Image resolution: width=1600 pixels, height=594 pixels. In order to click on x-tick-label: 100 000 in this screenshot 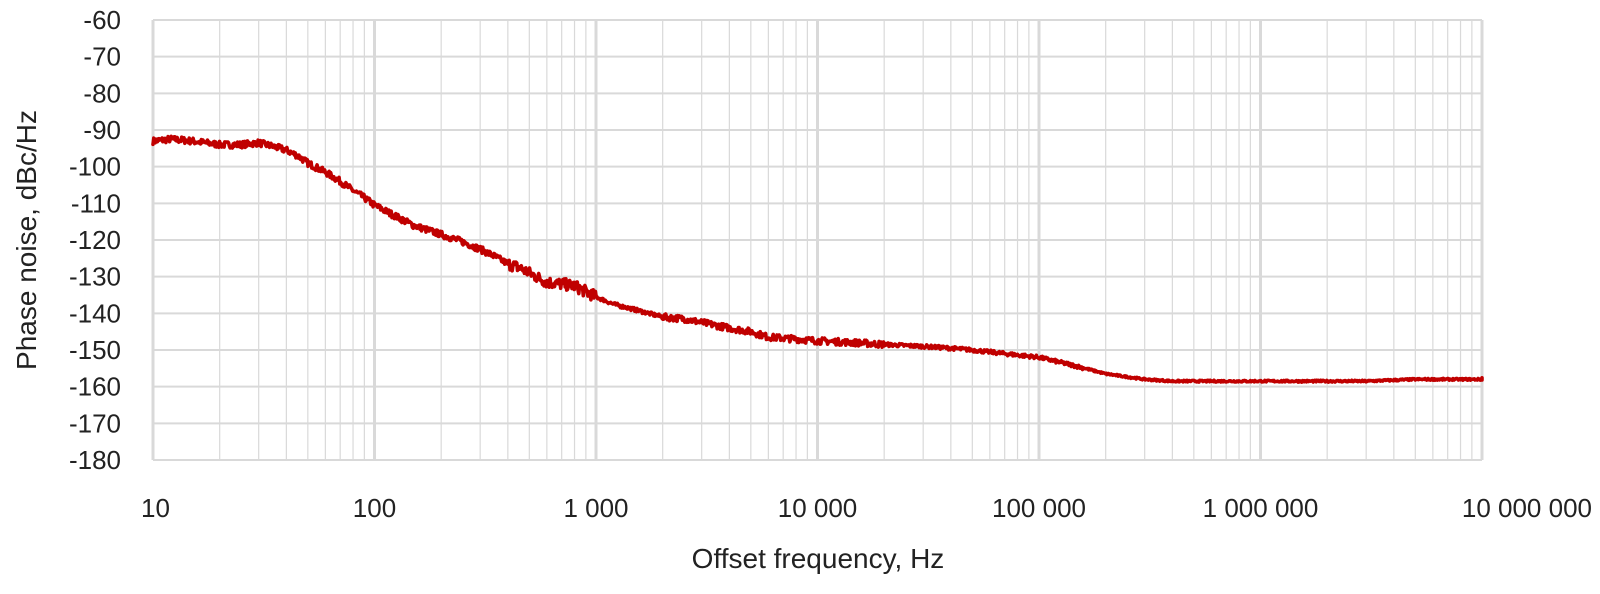, I will do `click(1039, 508)`.